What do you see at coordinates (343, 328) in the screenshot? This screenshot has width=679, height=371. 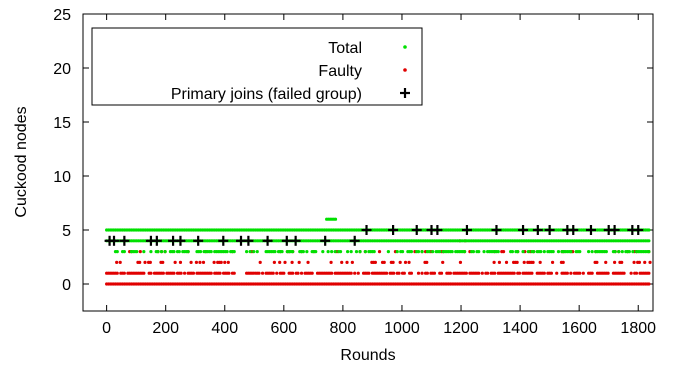 I see `x-tick-label: 800` at bounding box center [343, 328].